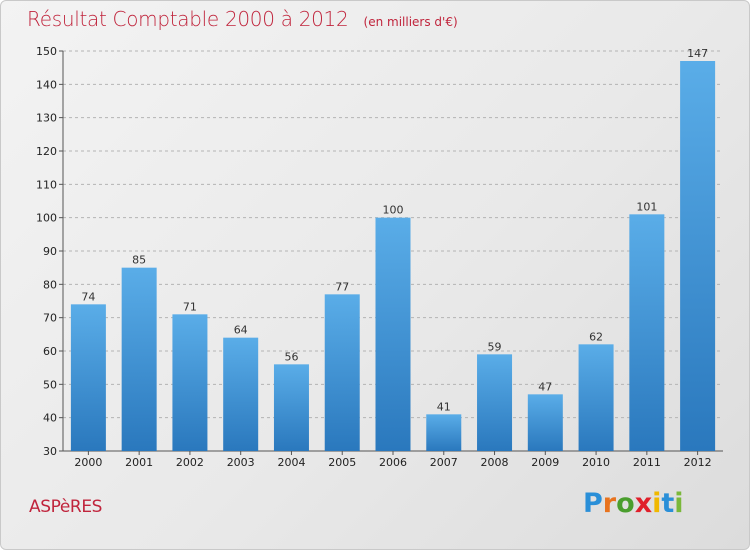  What do you see at coordinates (393, 462) in the screenshot?
I see `x-tick-label: 2006` at bounding box center [393, 462].